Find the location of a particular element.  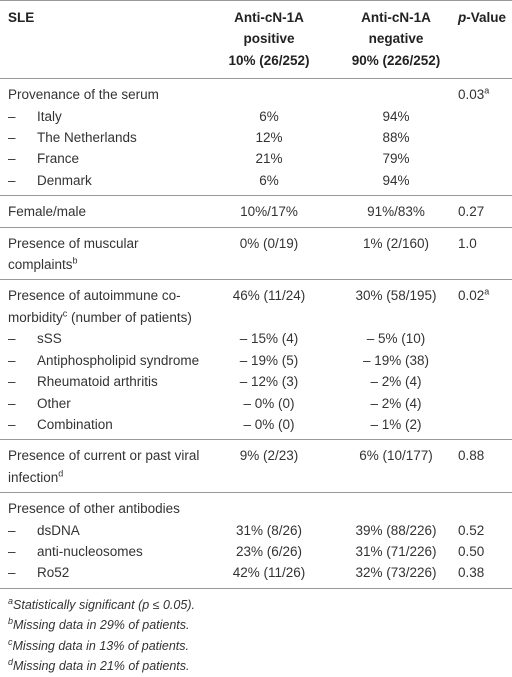

table-cell: – Denmark is located at coordinates (100, 183).